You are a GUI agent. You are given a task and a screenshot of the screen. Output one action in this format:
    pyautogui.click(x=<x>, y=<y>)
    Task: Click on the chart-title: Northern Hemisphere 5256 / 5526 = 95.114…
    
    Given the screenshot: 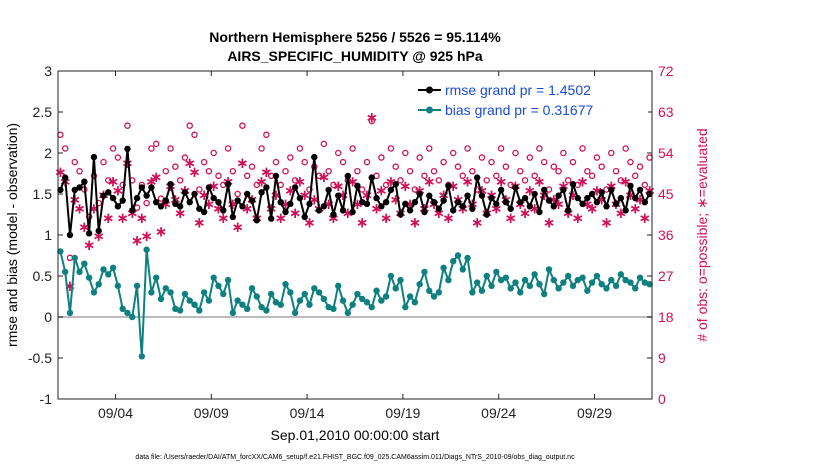 What is the action you would take?
    pyautogui.click(x=355, y=37)
    